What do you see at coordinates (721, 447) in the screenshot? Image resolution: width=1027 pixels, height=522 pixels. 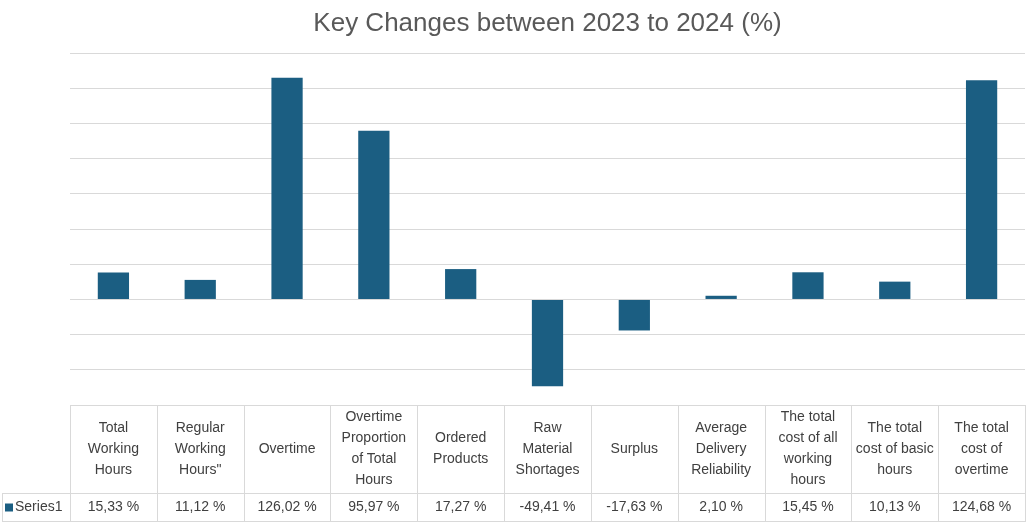 I see `x-tick-label: Average Delivery Reliability` at bounding box center [721, 447].